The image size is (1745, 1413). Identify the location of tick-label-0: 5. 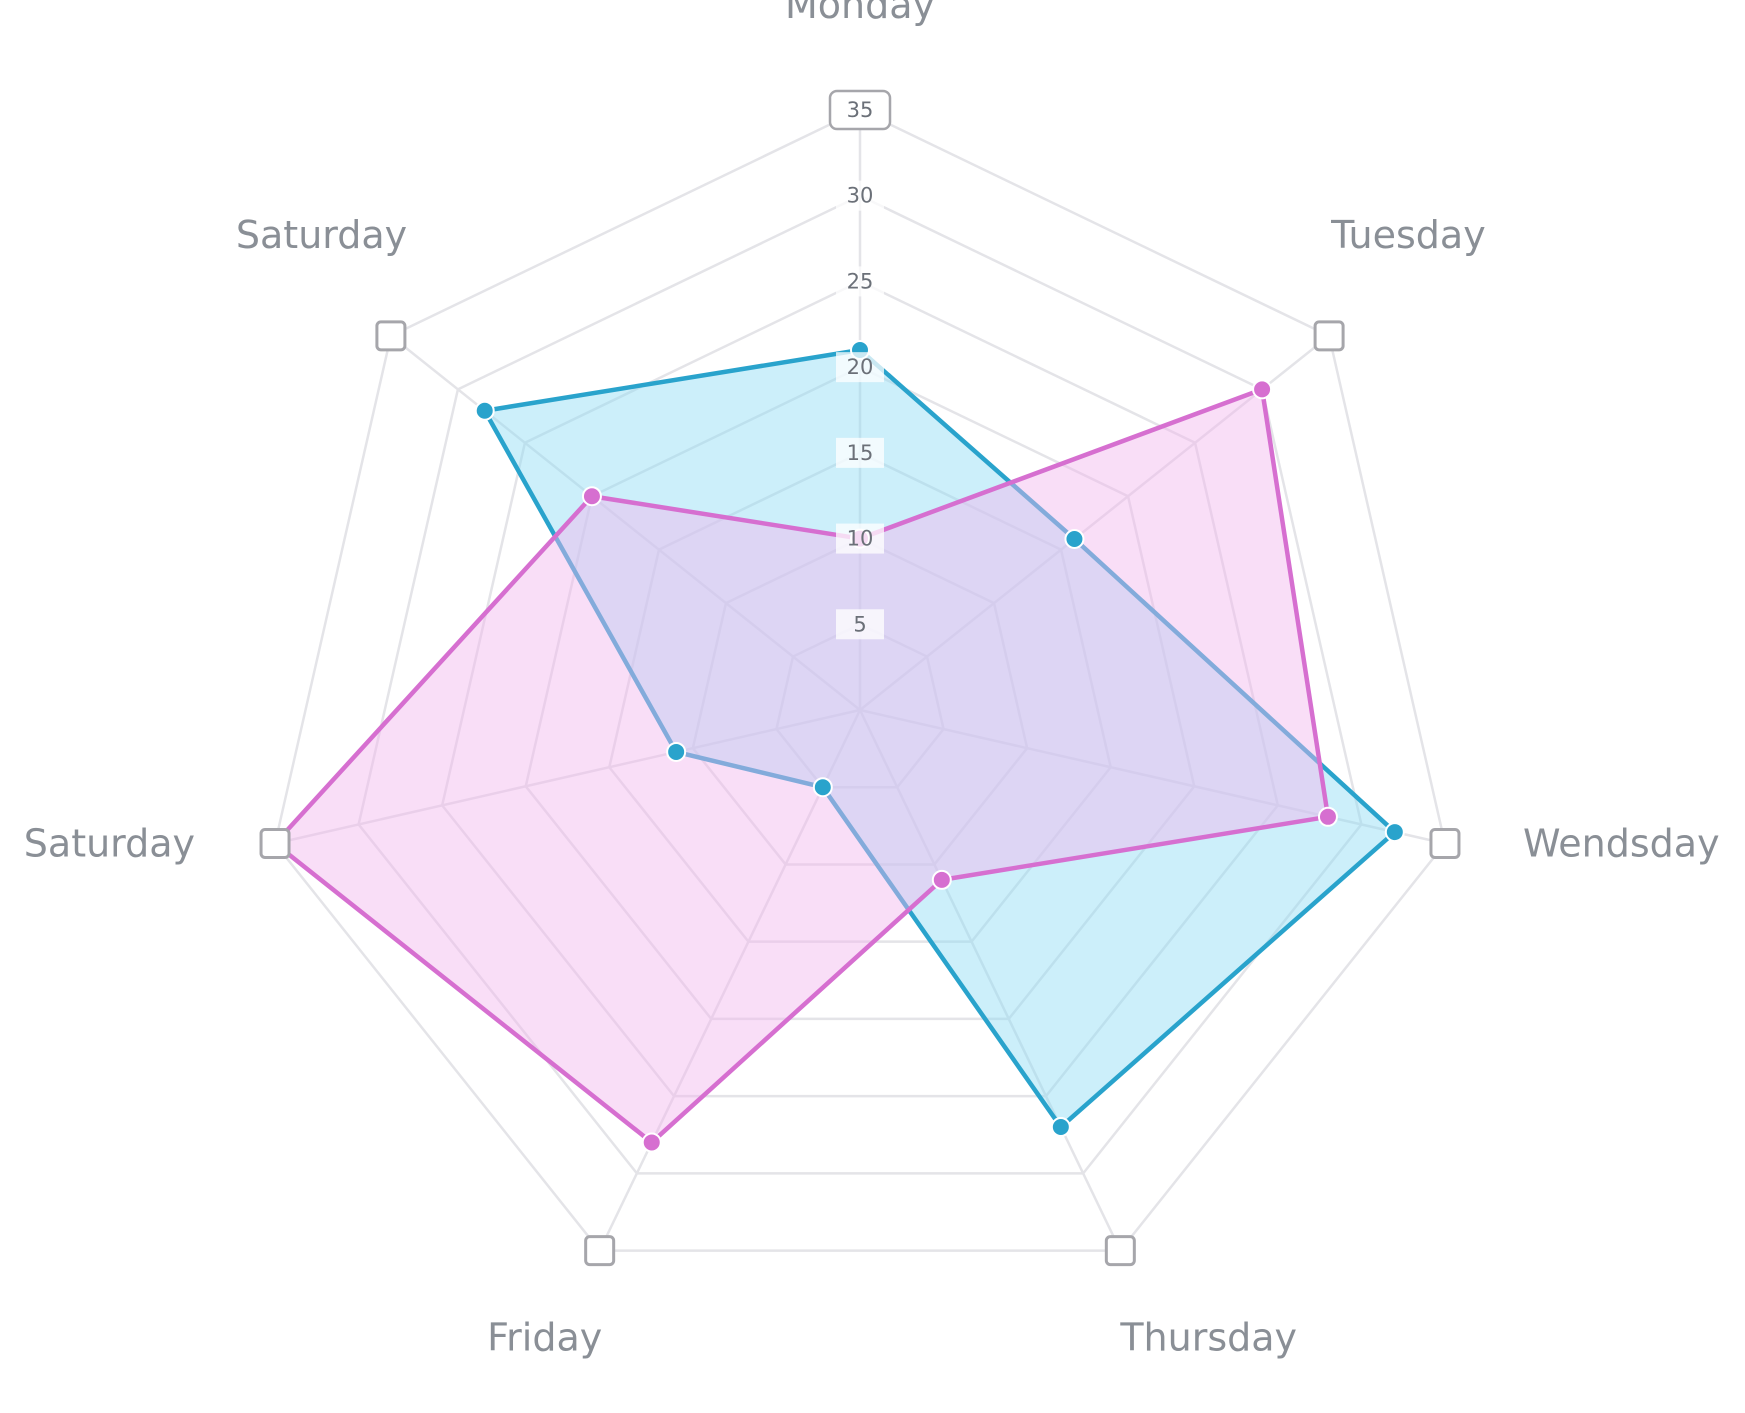
(859, 624).